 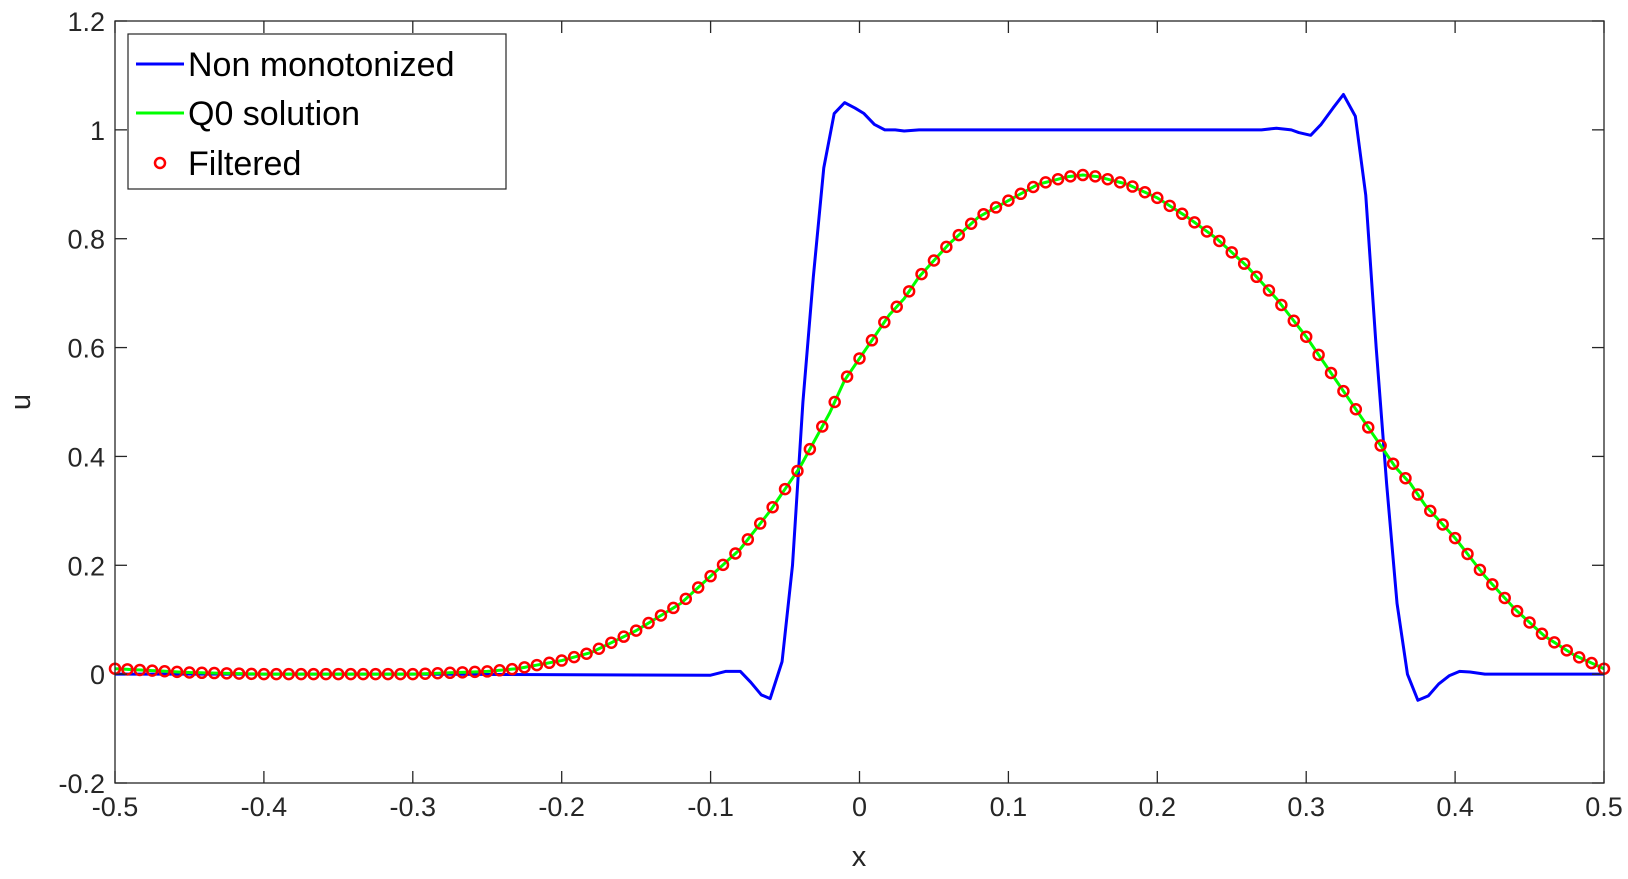 What do you see at coordinates (86, 457) in the screenshot?
I see `y-tick-label: 0.4` at bounding box center [86, 457].